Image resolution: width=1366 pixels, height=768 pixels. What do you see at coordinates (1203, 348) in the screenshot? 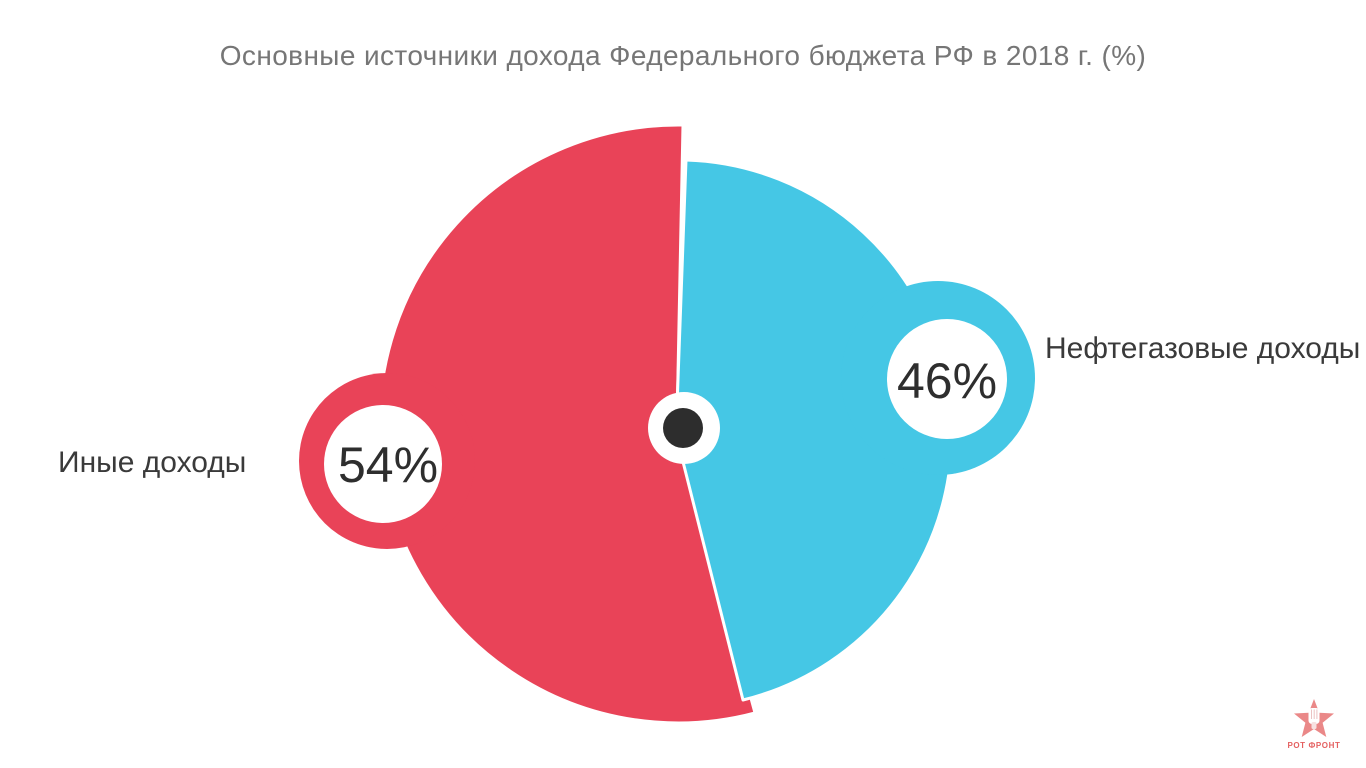
I see `slice-label-oilgas-income: Нефтегазовые доходы` at bounding box center [1203, 348].